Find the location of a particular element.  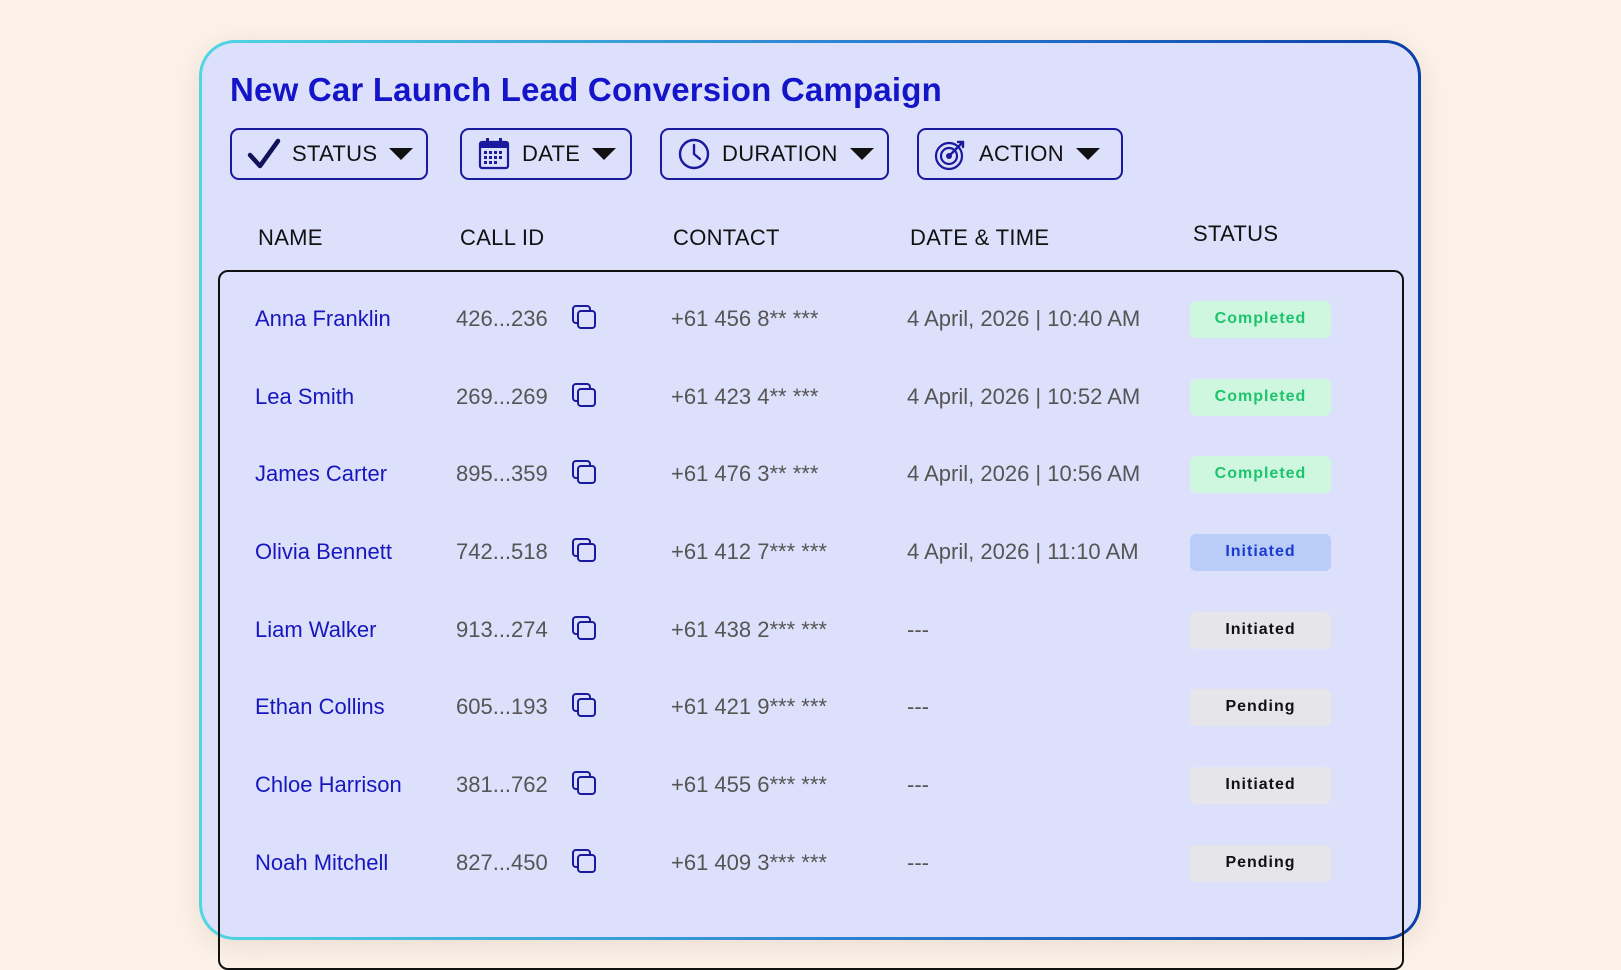

status-filter-label: STATUS is located at coordinates (335, 153).